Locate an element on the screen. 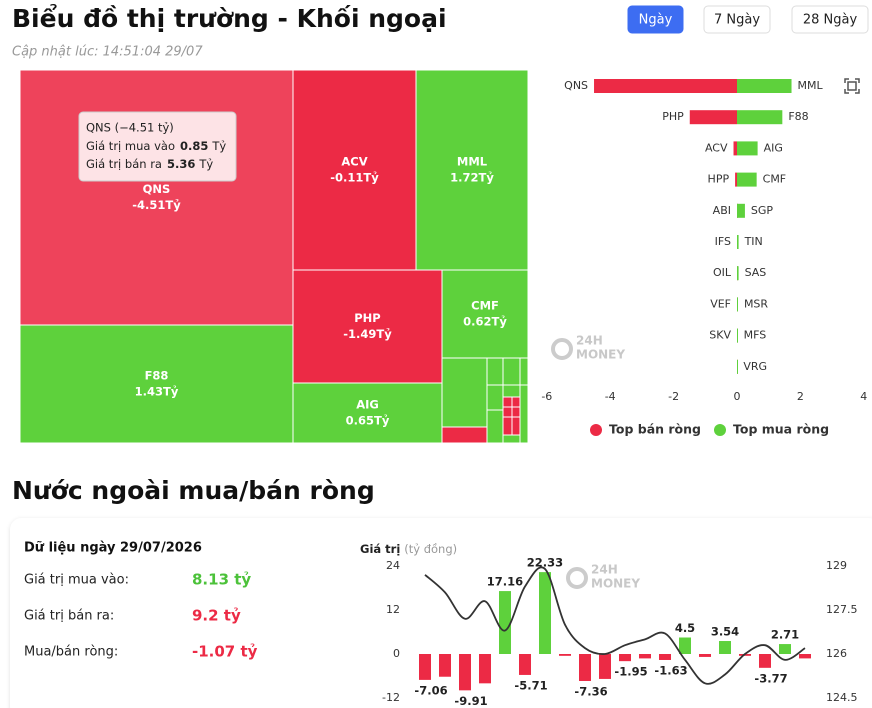 This screenshot has width=872, height=708. watermark: 24H is located at coordinates (604, 570).